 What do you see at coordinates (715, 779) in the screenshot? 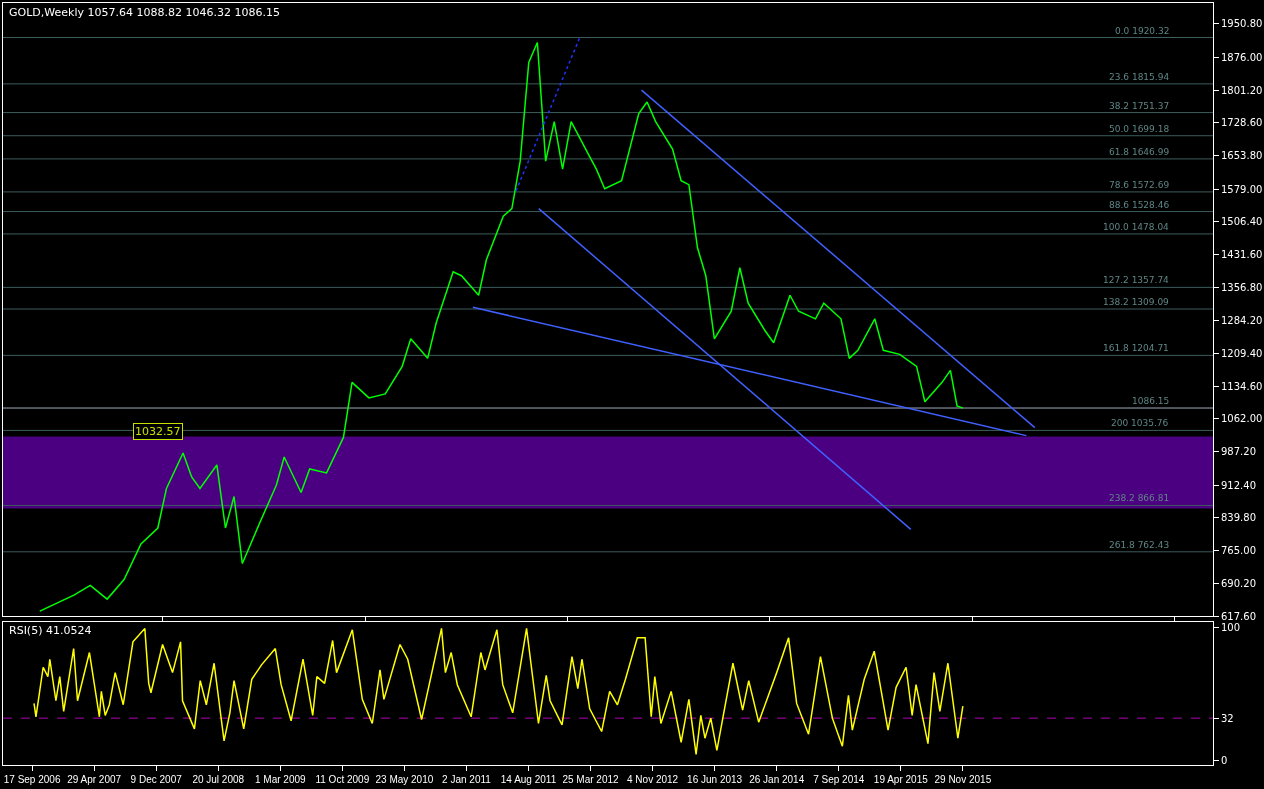
I see `x-tick-label: 16 Jun 2013` at bounding box center [715, 779].